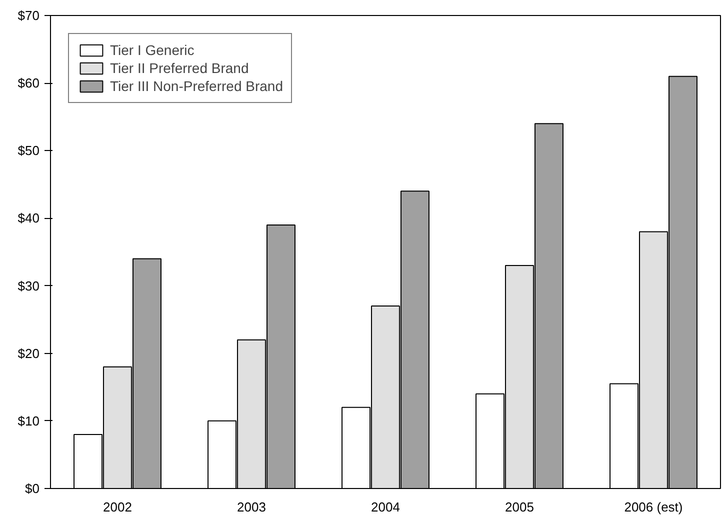 This screenshot has width=725, height=518. Describe the element at coordinates (519, 507) in the screenshot. I see `x-tick-label: 2005` at that location.